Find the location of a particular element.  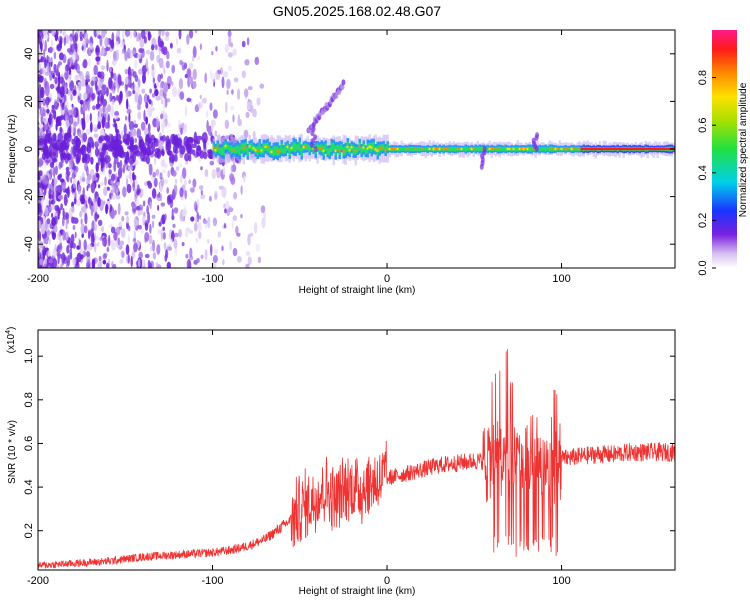

y-tick-label: 0.8 is located at coordinates (29, 399).